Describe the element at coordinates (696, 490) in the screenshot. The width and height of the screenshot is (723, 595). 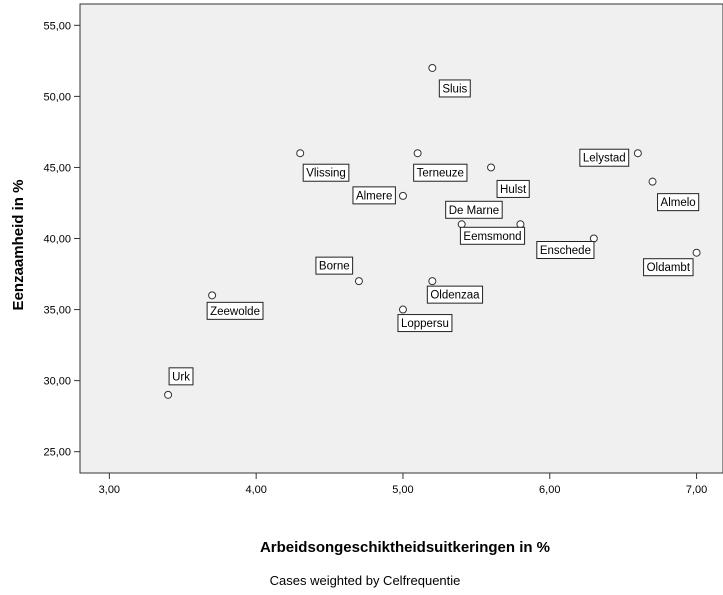
I see `x-tick-label: 7,00` at that location.